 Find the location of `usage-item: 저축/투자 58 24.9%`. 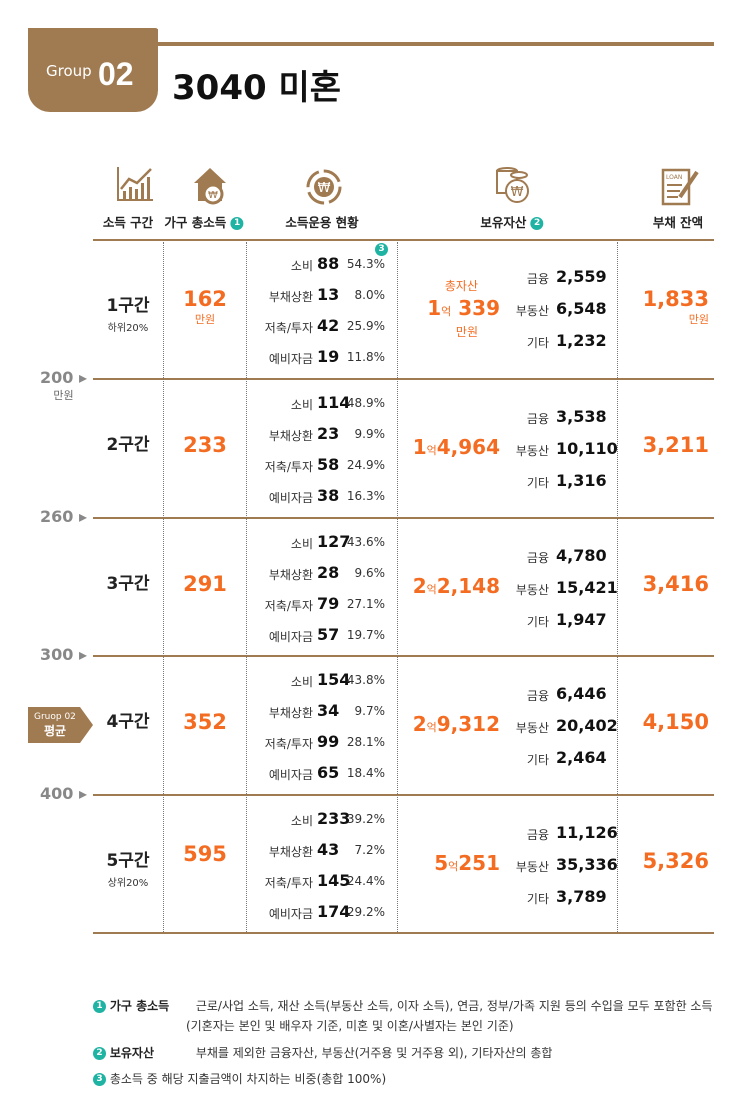

usage-item: 저축/투자 58 24.9% is located at coordinates (321, 466).